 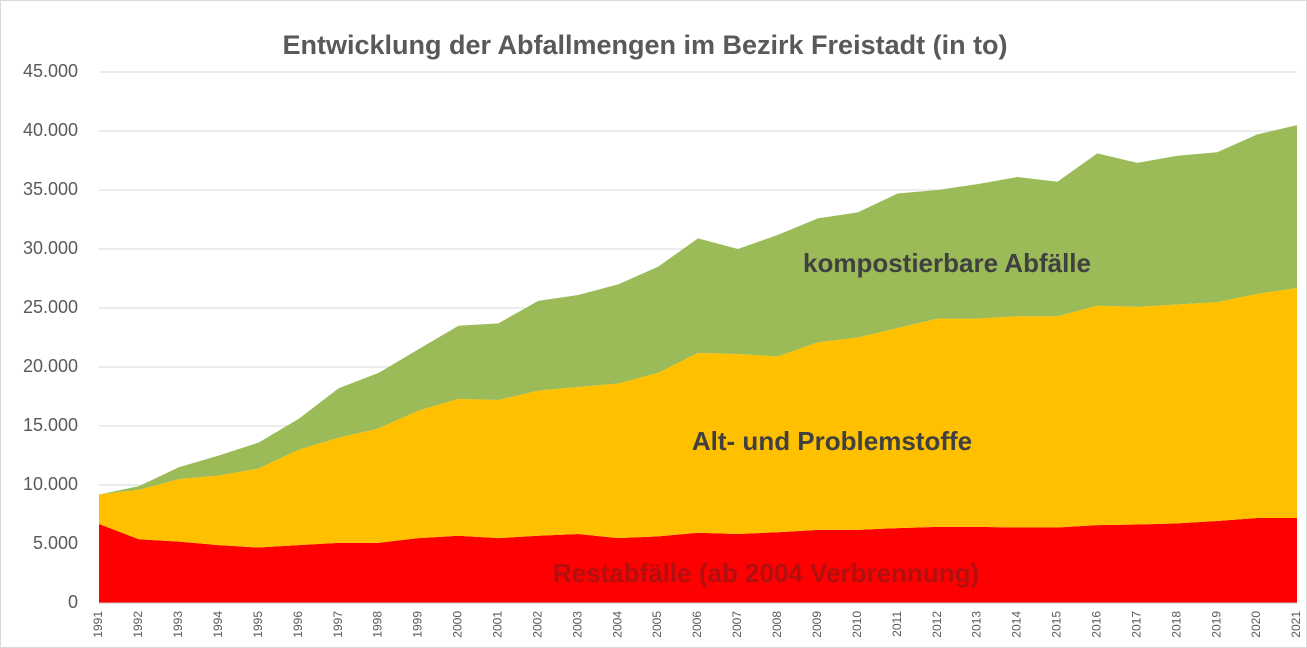 I want to click on x-tick-label: 2015, so click(x=1057, y=624).